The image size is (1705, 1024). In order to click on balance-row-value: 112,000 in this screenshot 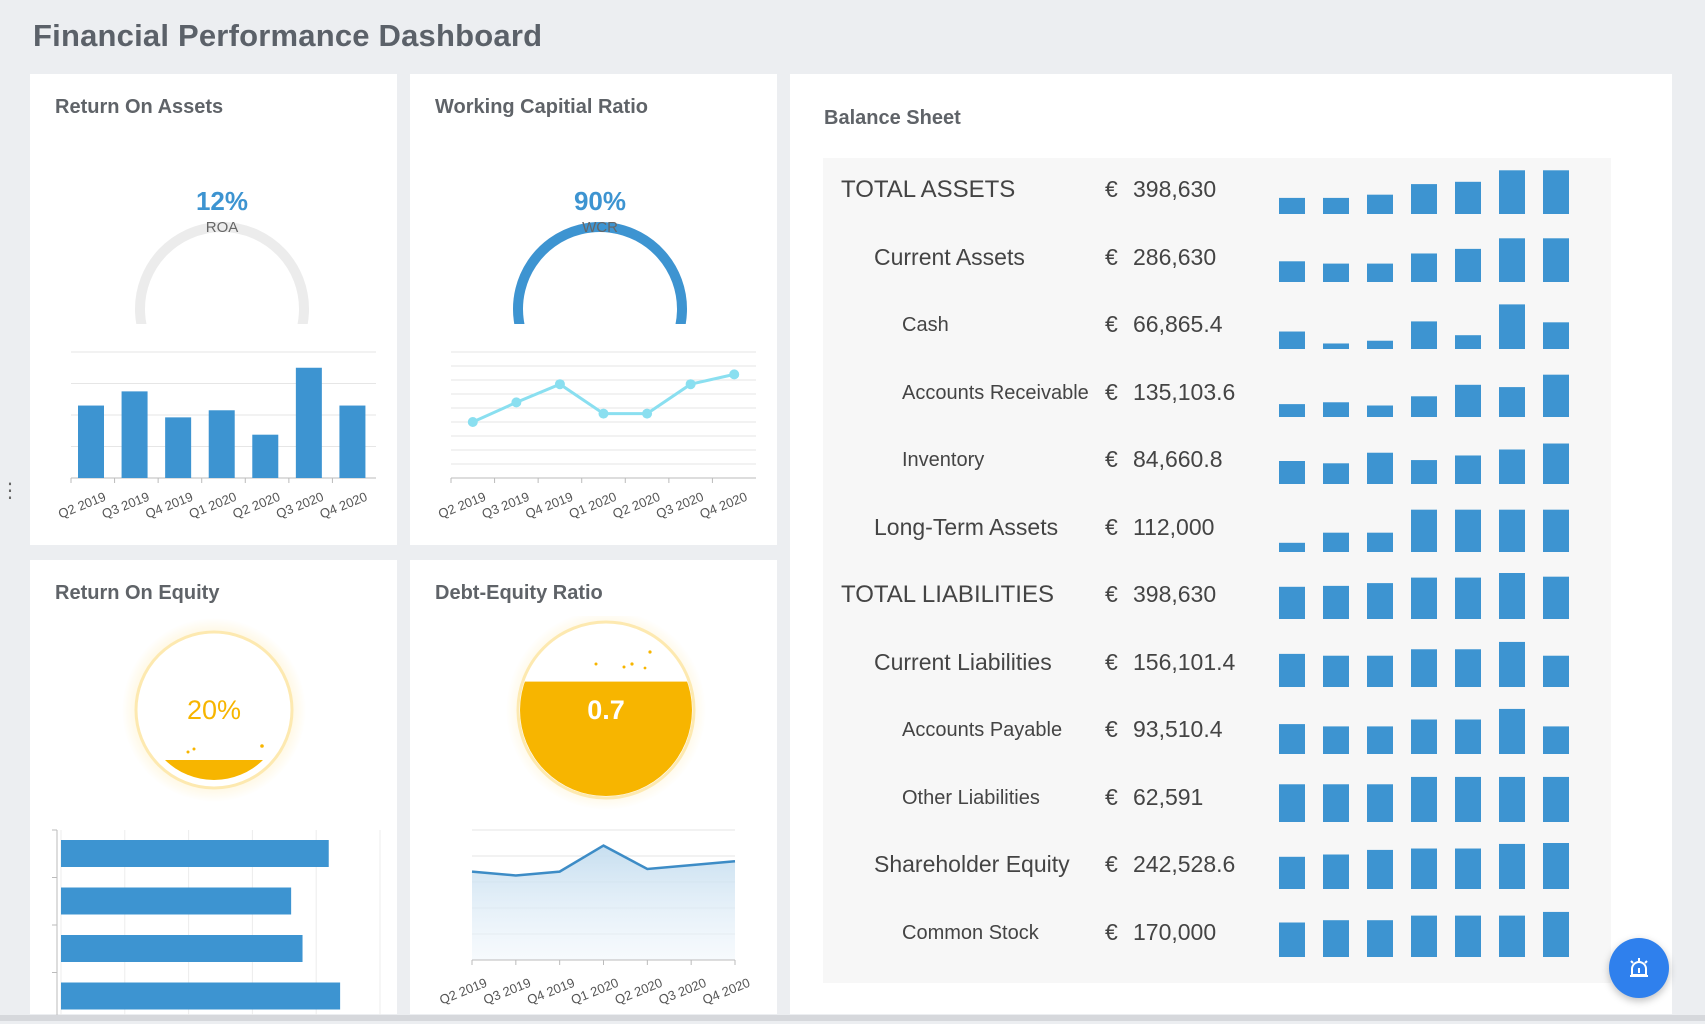, I will do `click(1174, 526)`.